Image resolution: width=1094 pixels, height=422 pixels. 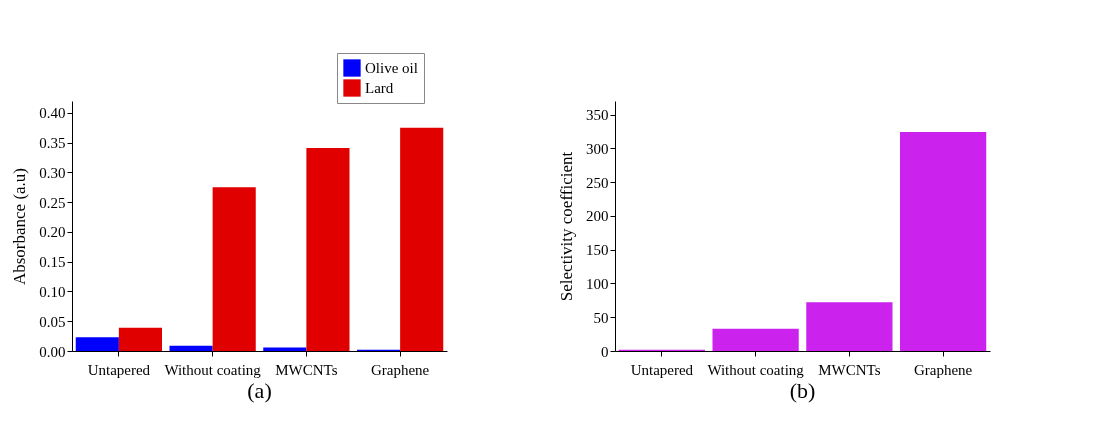 I want to click on y-tick-label: 350, so click(x=597, y=115).